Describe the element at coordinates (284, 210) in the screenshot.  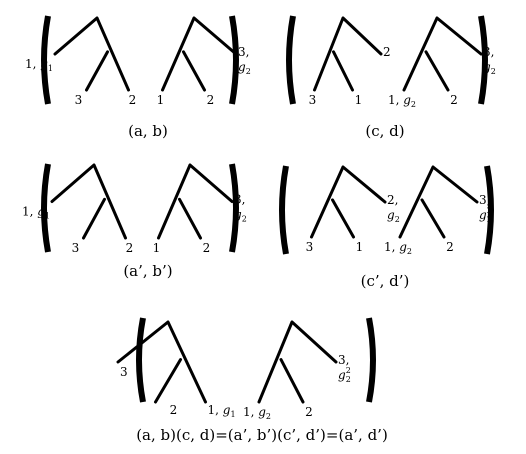
I see `open-paren-cpdp` at that location.